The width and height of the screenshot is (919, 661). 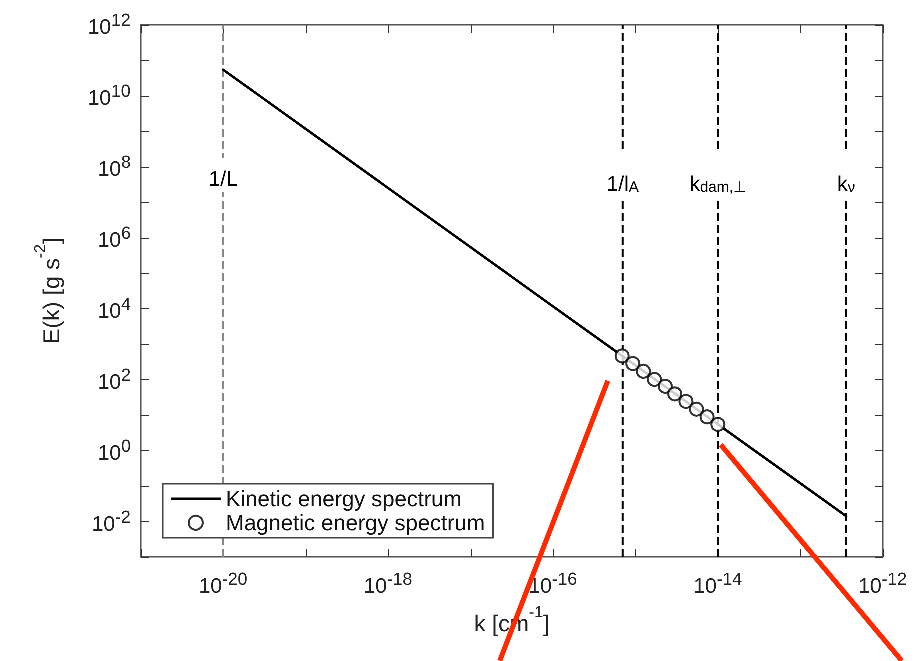 I want to click on y-tick-label: 10$^{12}$, so click(x=109, y=24).